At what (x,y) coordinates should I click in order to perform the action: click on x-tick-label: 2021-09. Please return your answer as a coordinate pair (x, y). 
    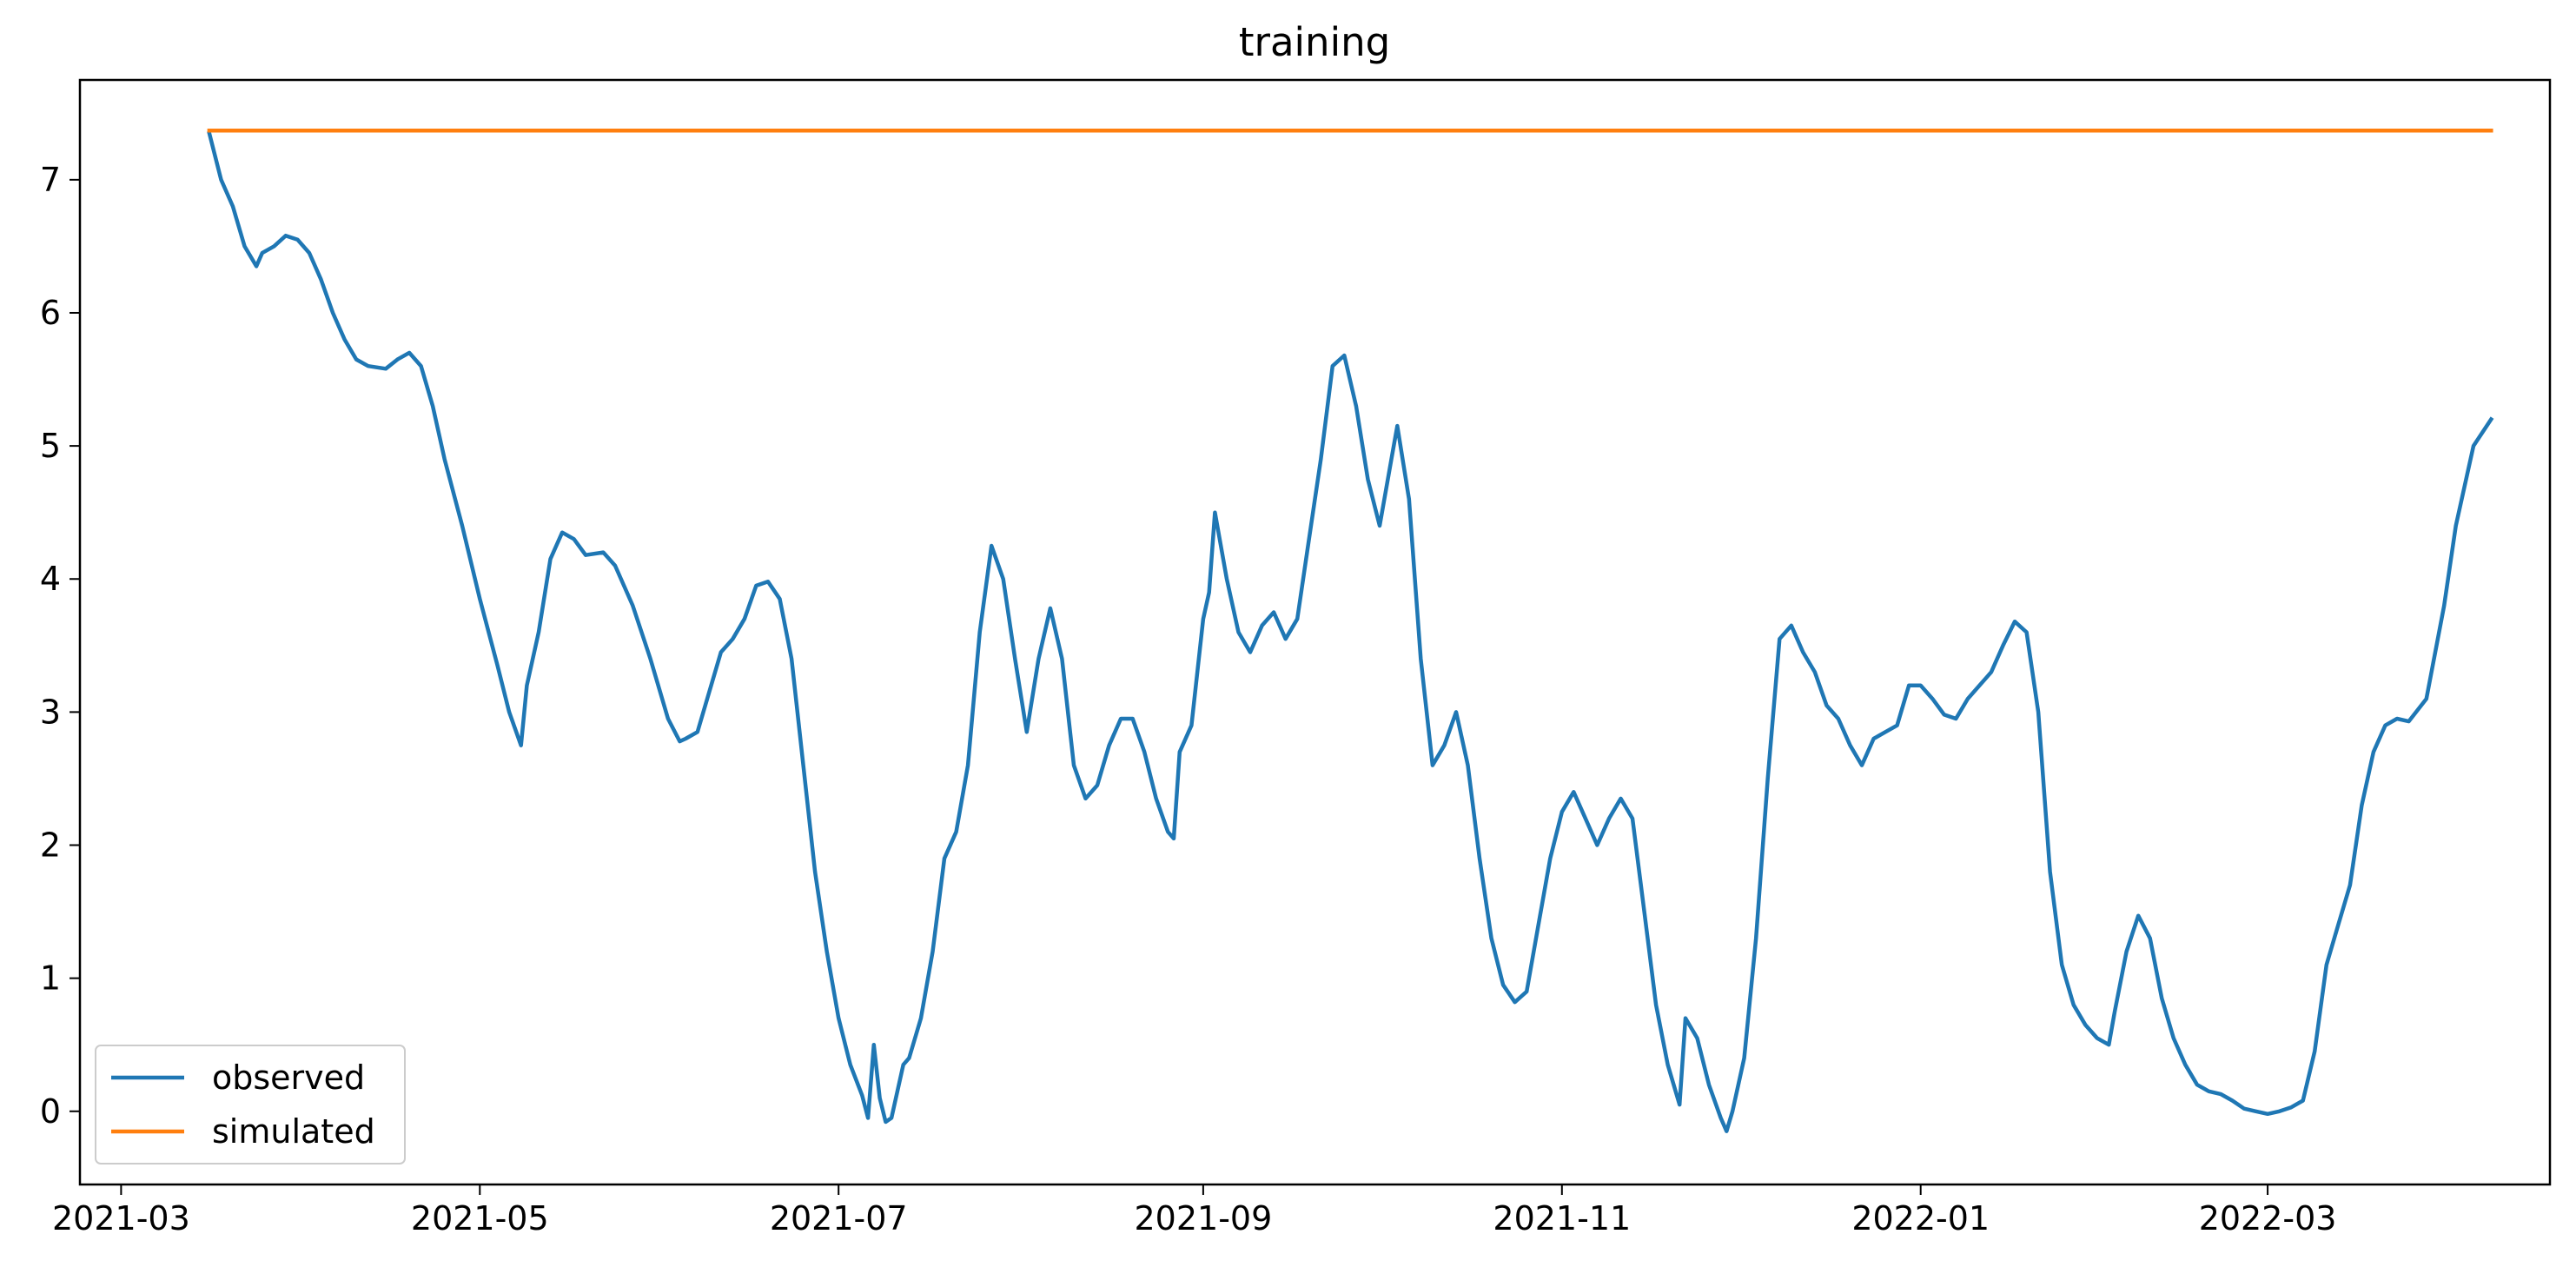
    Looking at the image, I should click on (1203, 1219).